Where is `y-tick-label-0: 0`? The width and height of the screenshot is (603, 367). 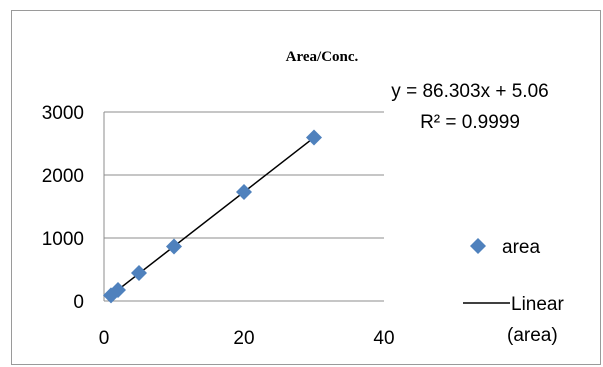 y-tick-label-0: 0 is located at coordinates (78, 302).